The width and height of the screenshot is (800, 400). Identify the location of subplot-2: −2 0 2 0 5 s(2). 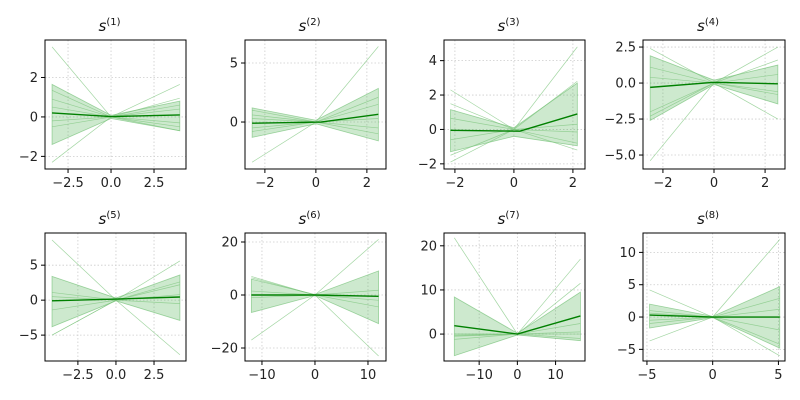
(308, 104).